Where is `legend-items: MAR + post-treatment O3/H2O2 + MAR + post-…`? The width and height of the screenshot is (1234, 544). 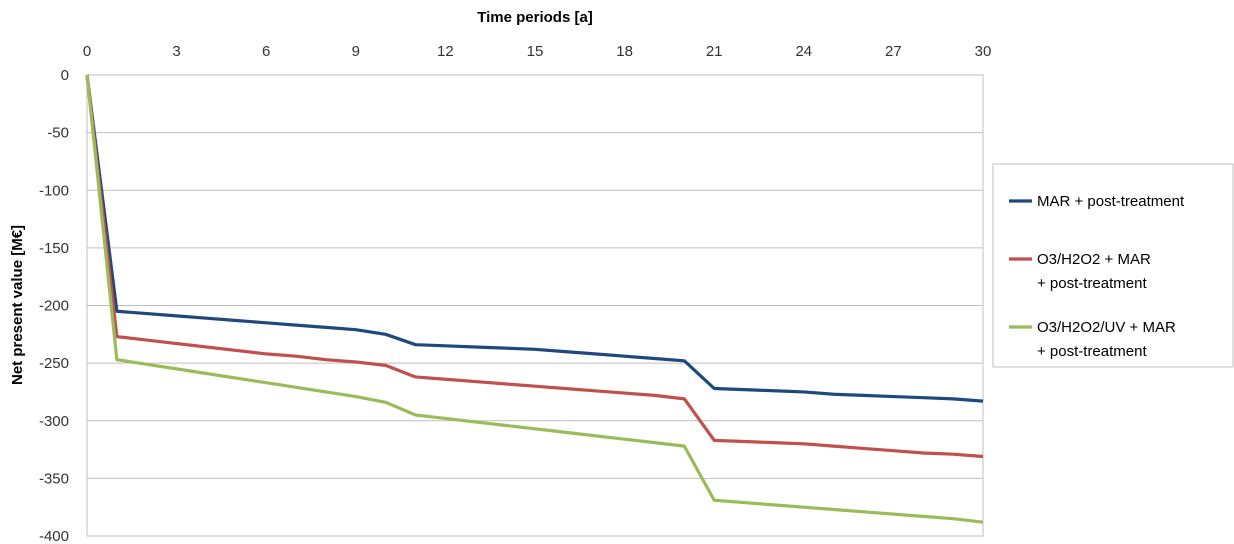
legend-items: MAR + post-treatment O3/H2O2 + MAR + post-… is located at coordinates (1097, 276).